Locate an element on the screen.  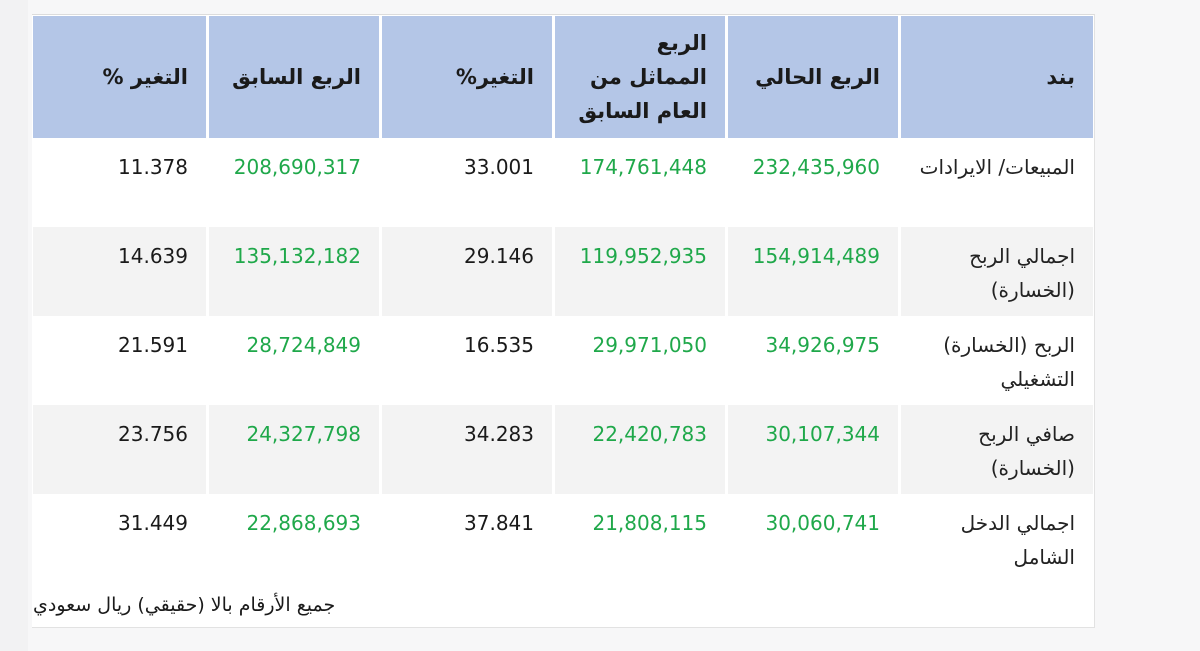
cell-current: 30,060,741 is located at coordinates (811, 538).